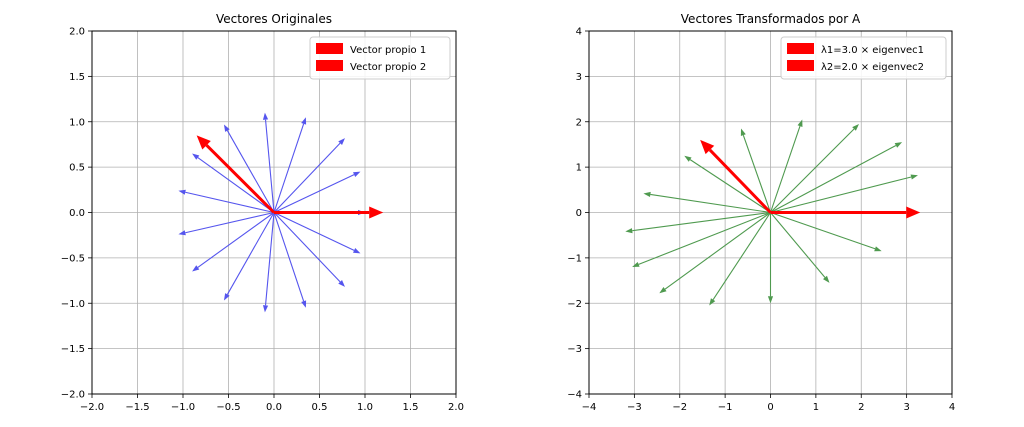 This screenshot has width=1024, height=427. I want to click on y-tick-label: 2, so click(579, 122).